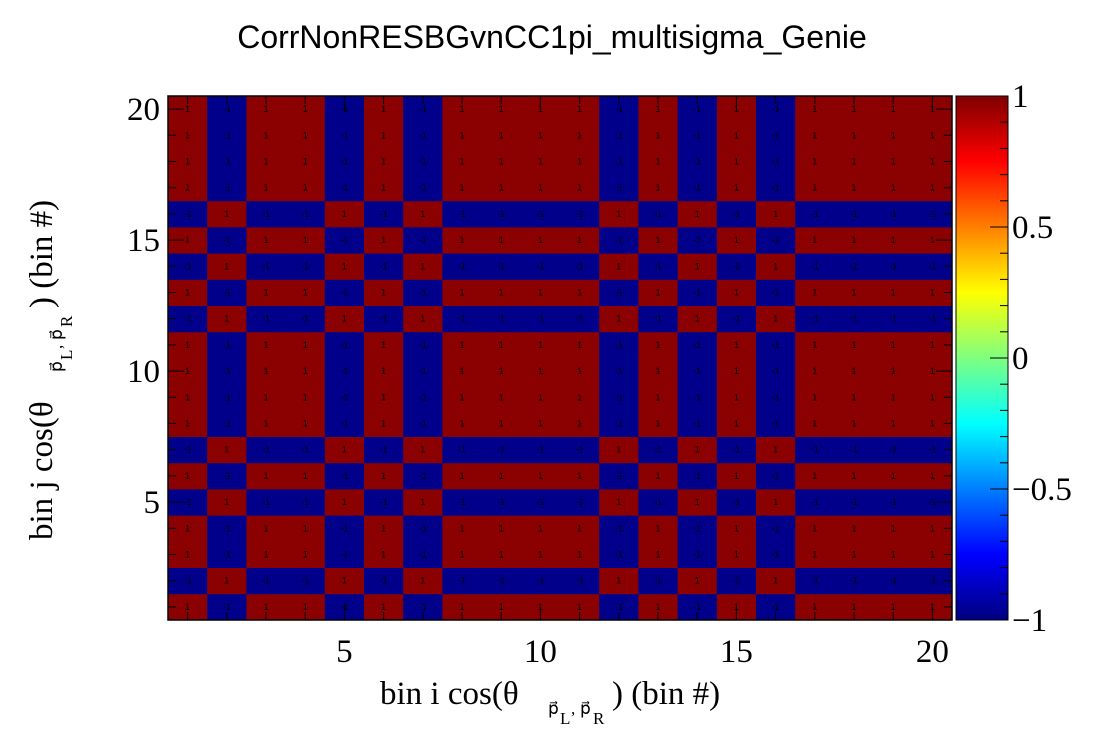  I want to click on x-axis-label-sub2b: R, so click(599, 718).